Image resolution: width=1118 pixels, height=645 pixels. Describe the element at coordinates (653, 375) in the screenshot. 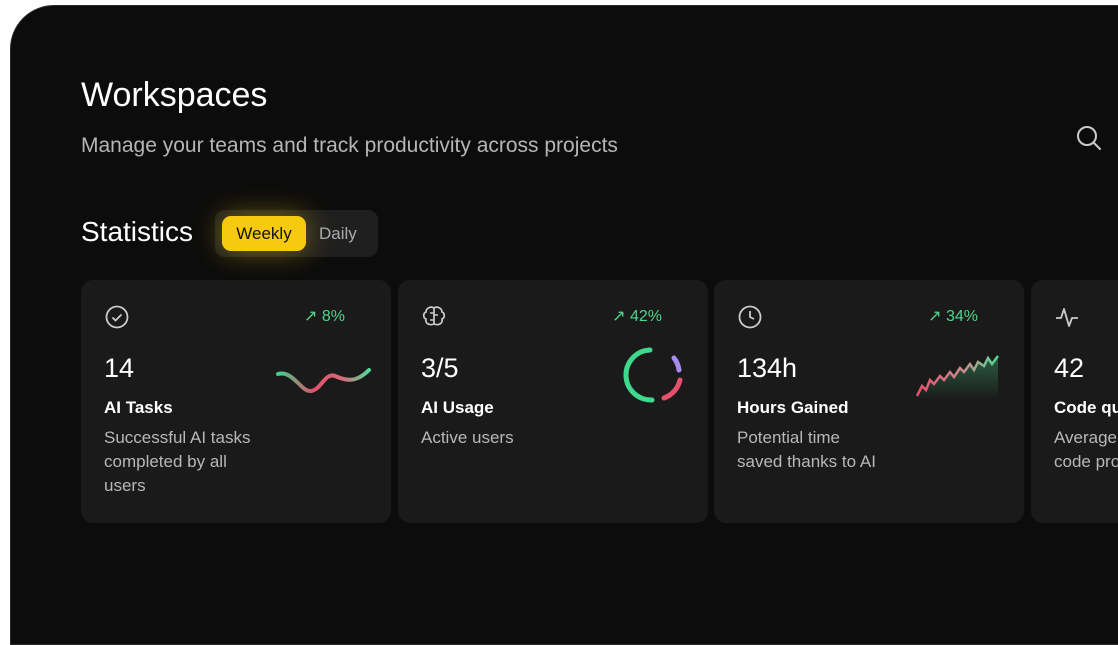

I see `donut` at that location.